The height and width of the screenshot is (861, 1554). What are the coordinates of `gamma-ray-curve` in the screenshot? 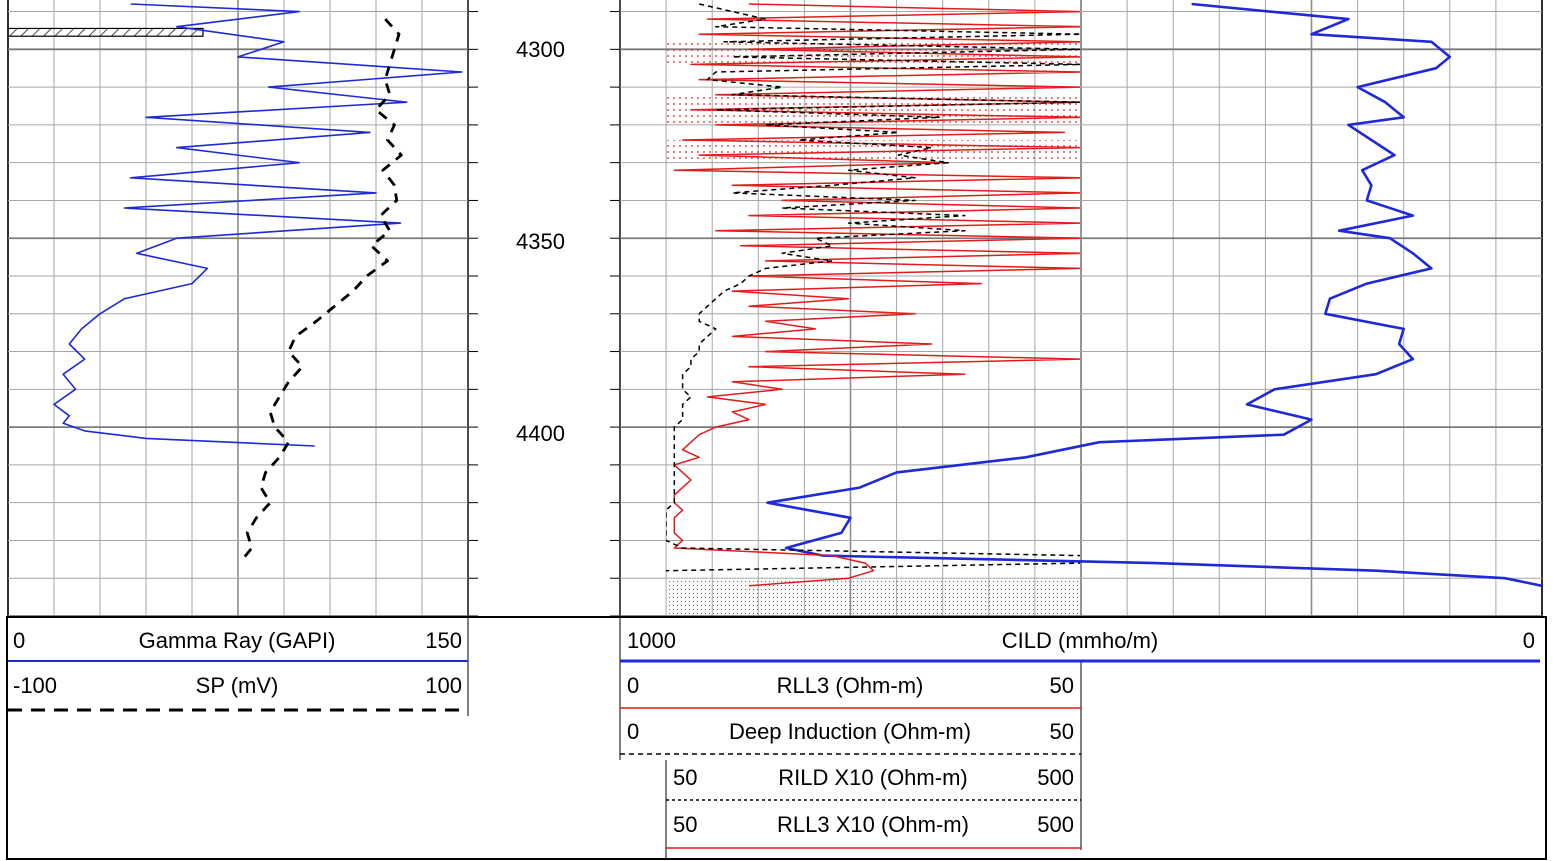 It's located at (258, 225).